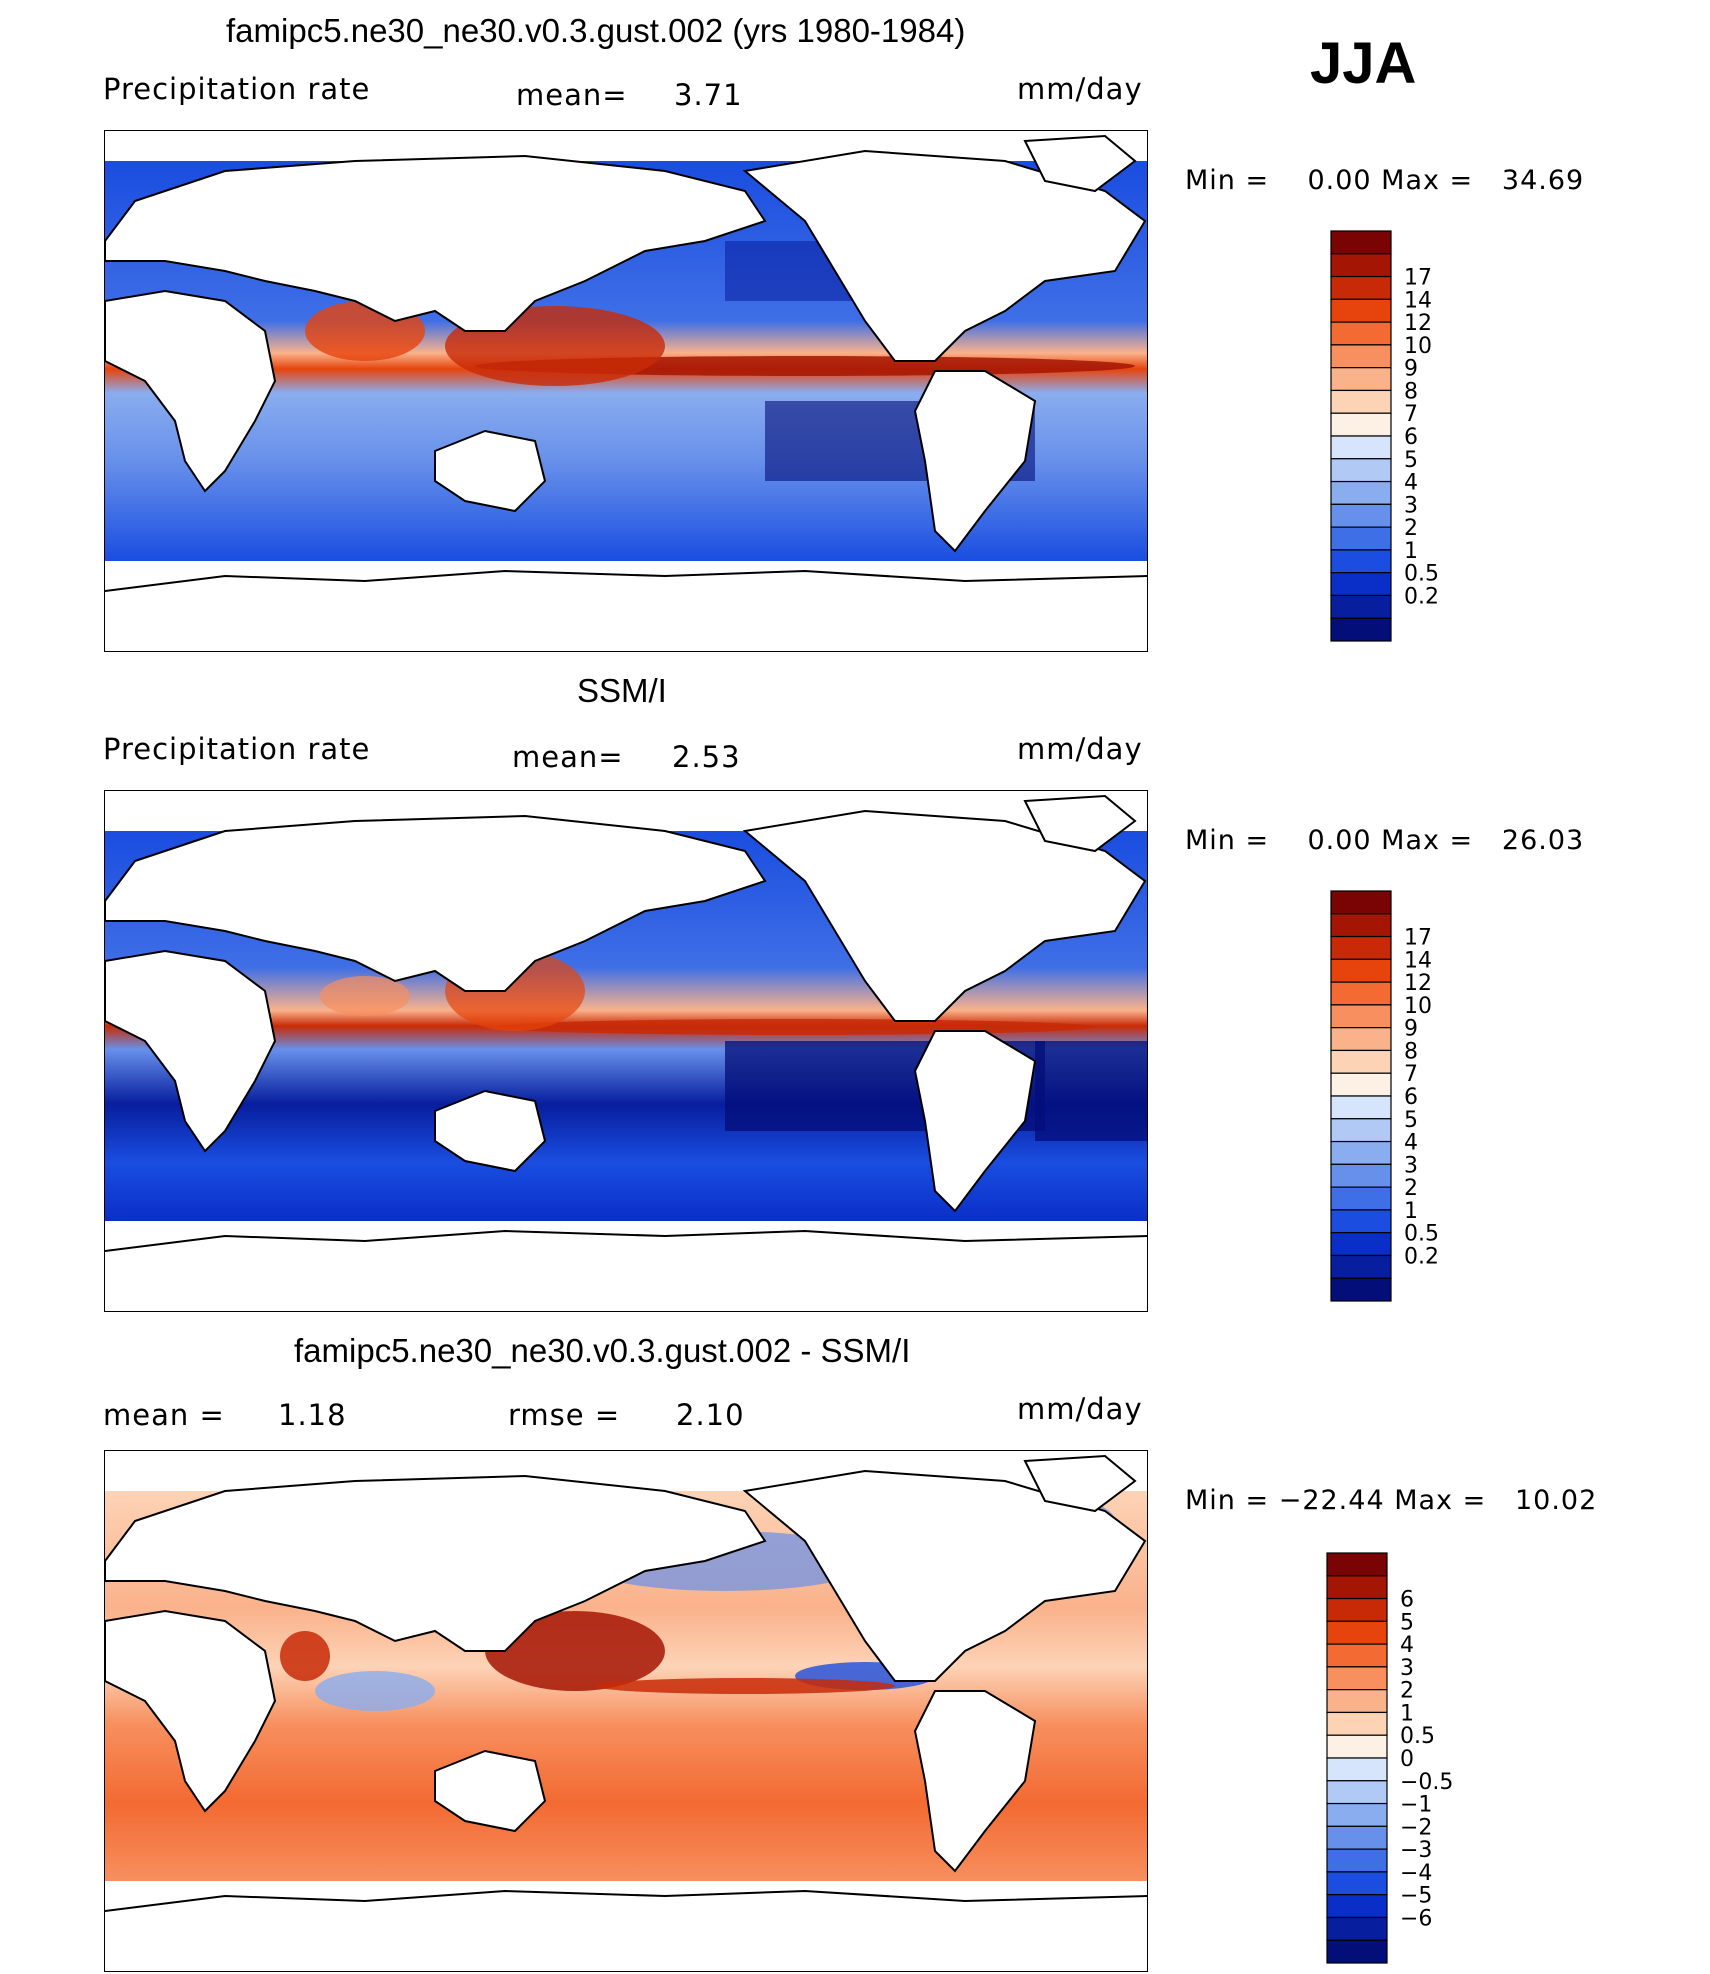 The image size is (1710, 1974). What do you see at coordinates (1421, 596) in the screenshot?
I see `panel-1-colorbar-label: 0.2` at bounding box center [1421, 596].